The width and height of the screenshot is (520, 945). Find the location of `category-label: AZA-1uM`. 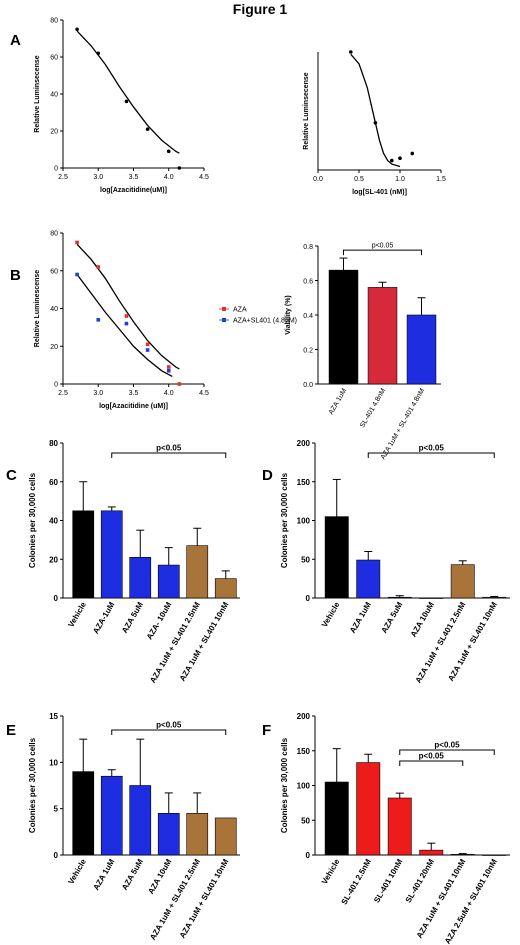

category-label: AZA-1uM is located at coordinates (104, 617).